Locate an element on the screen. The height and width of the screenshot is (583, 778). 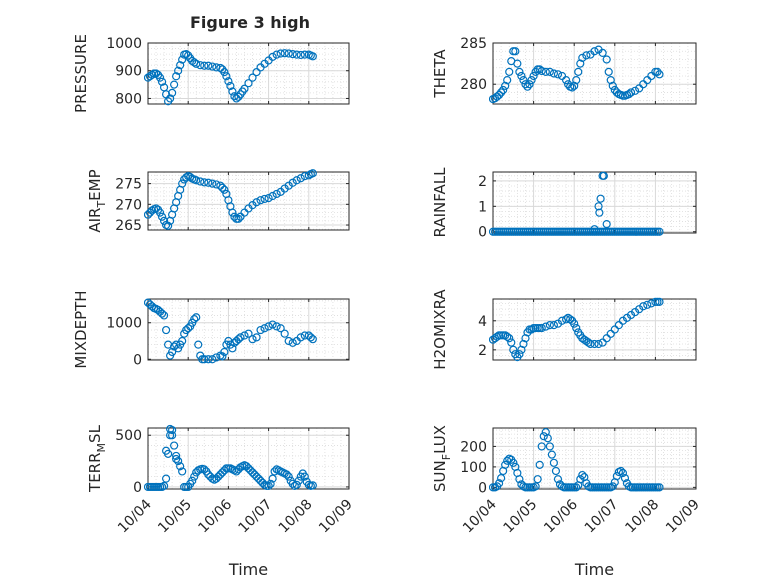
y-tick-label: 265 is located at coordinates (128, 226).